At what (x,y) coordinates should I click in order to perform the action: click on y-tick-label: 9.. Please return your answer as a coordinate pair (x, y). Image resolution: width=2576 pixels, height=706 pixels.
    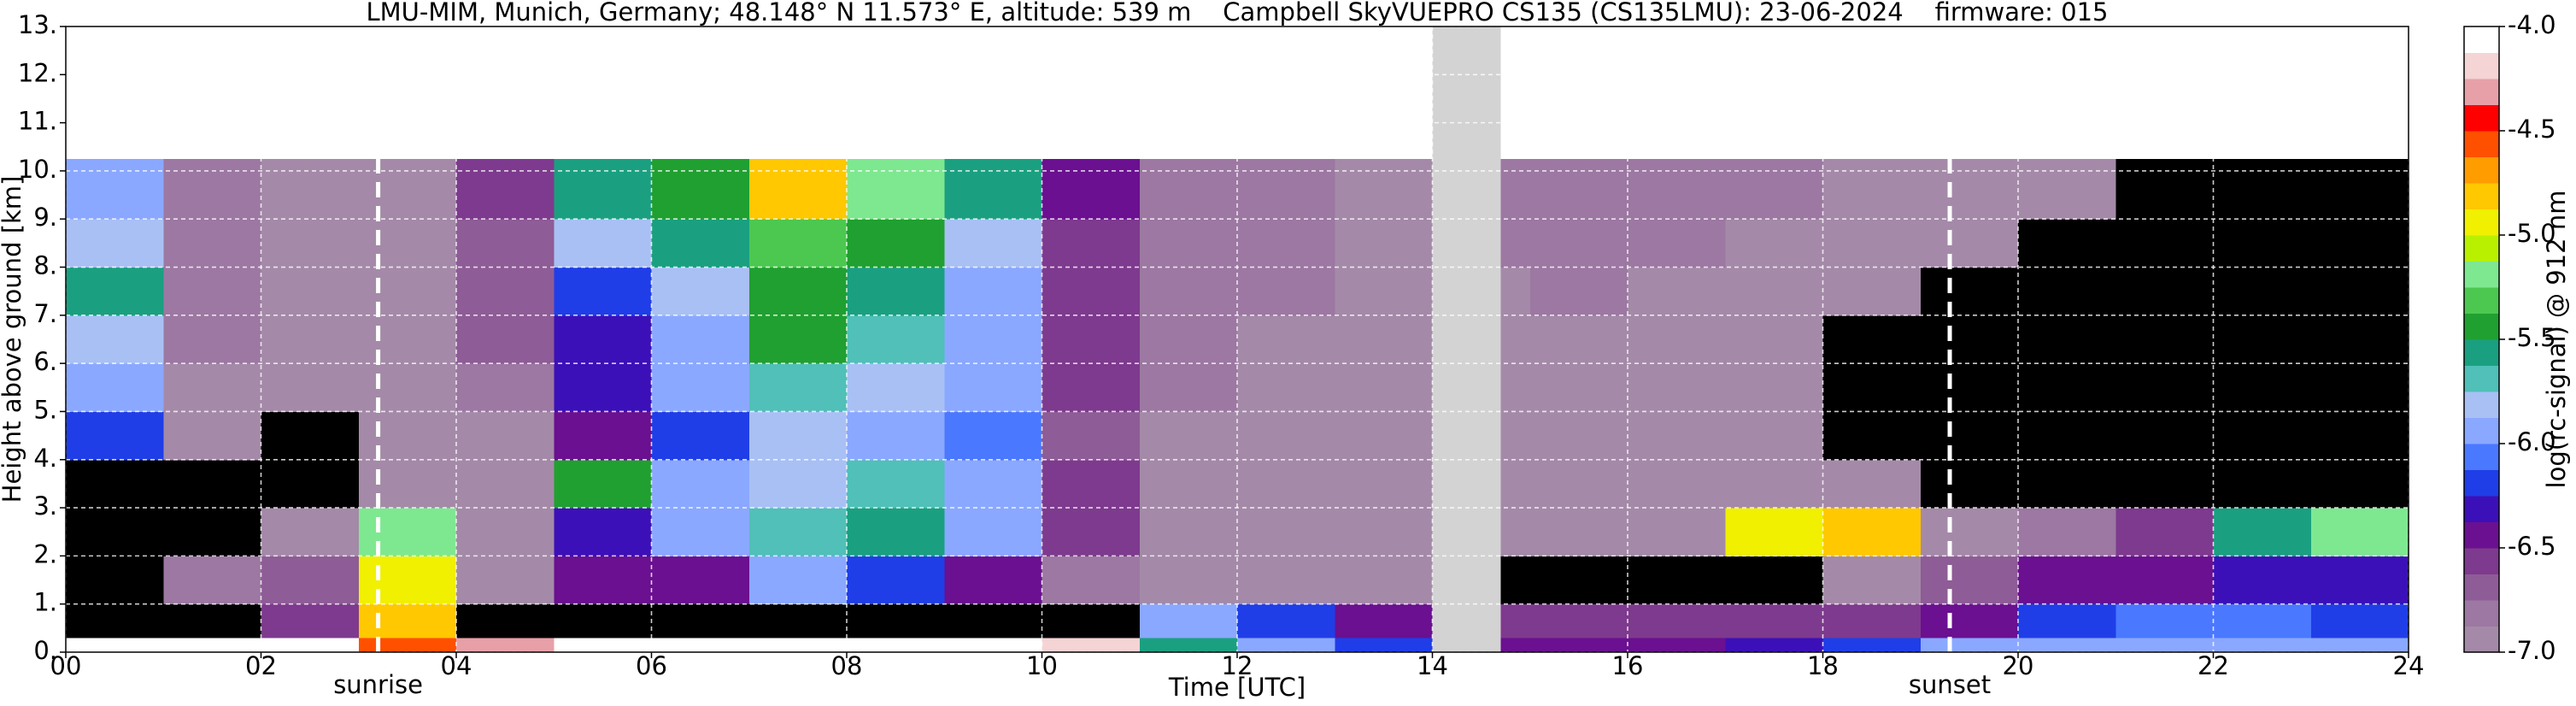
    Looking at the image, I should click on (45, 217).